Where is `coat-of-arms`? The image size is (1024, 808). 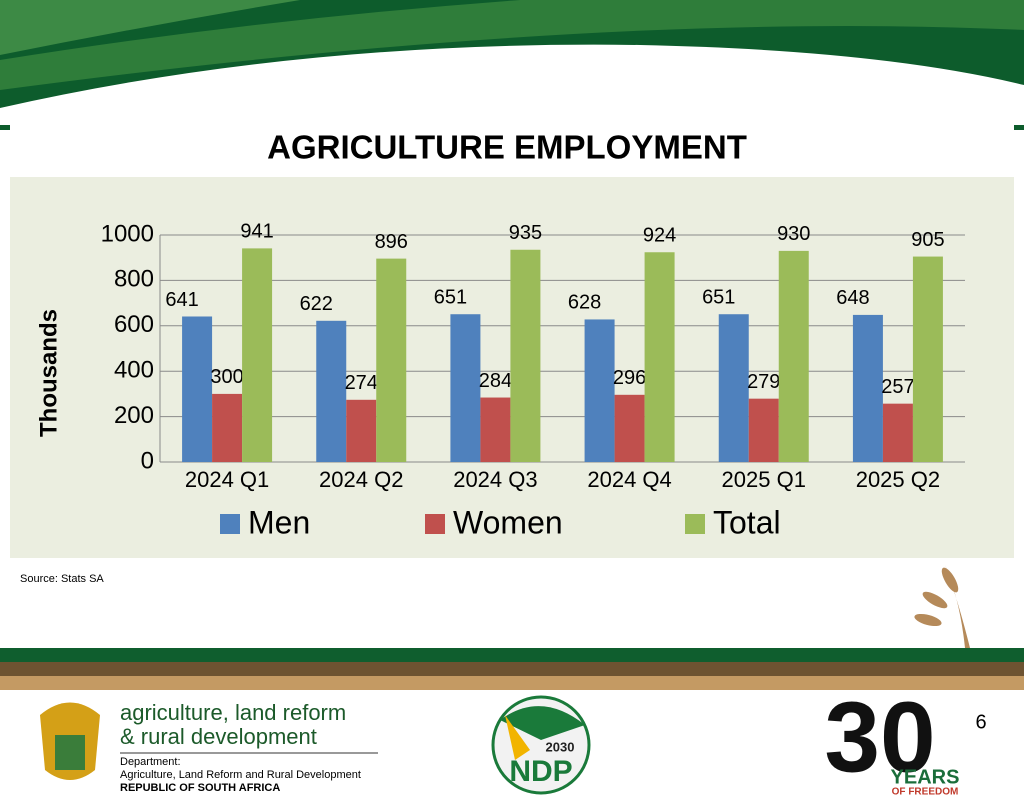 coat-of-arms is located at coordinates (70, 741).